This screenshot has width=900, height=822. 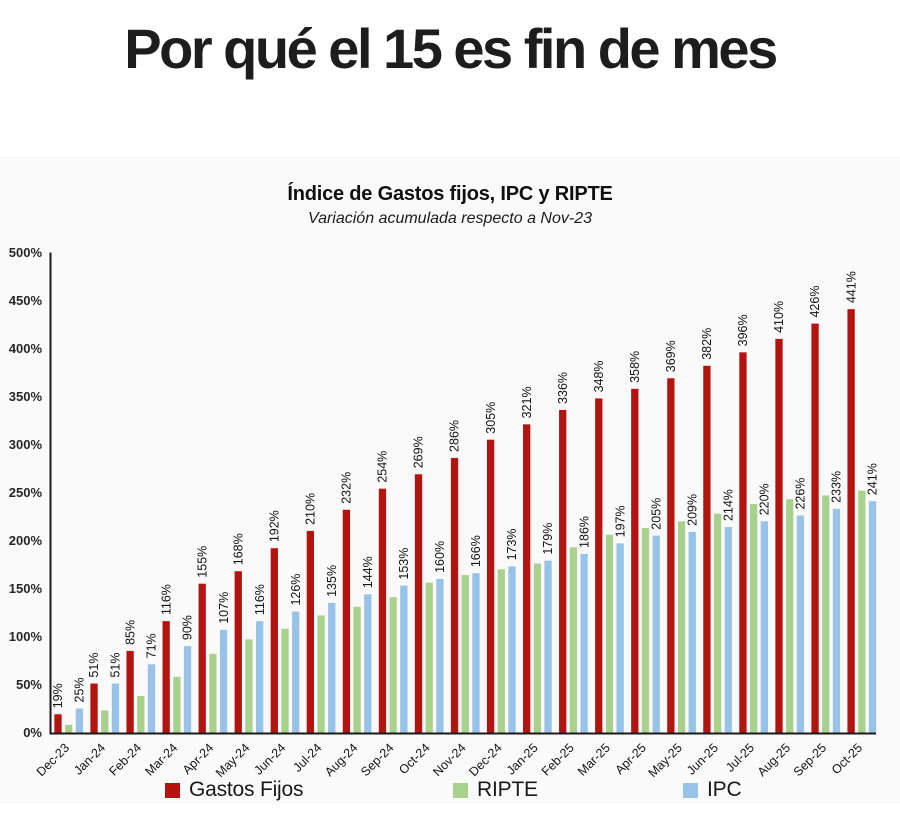 What do you see at coordinates (729, 505) in the screenshot?
I see `value-label-ipc-Jun-25: 214%` at bounding box center [729, 505].